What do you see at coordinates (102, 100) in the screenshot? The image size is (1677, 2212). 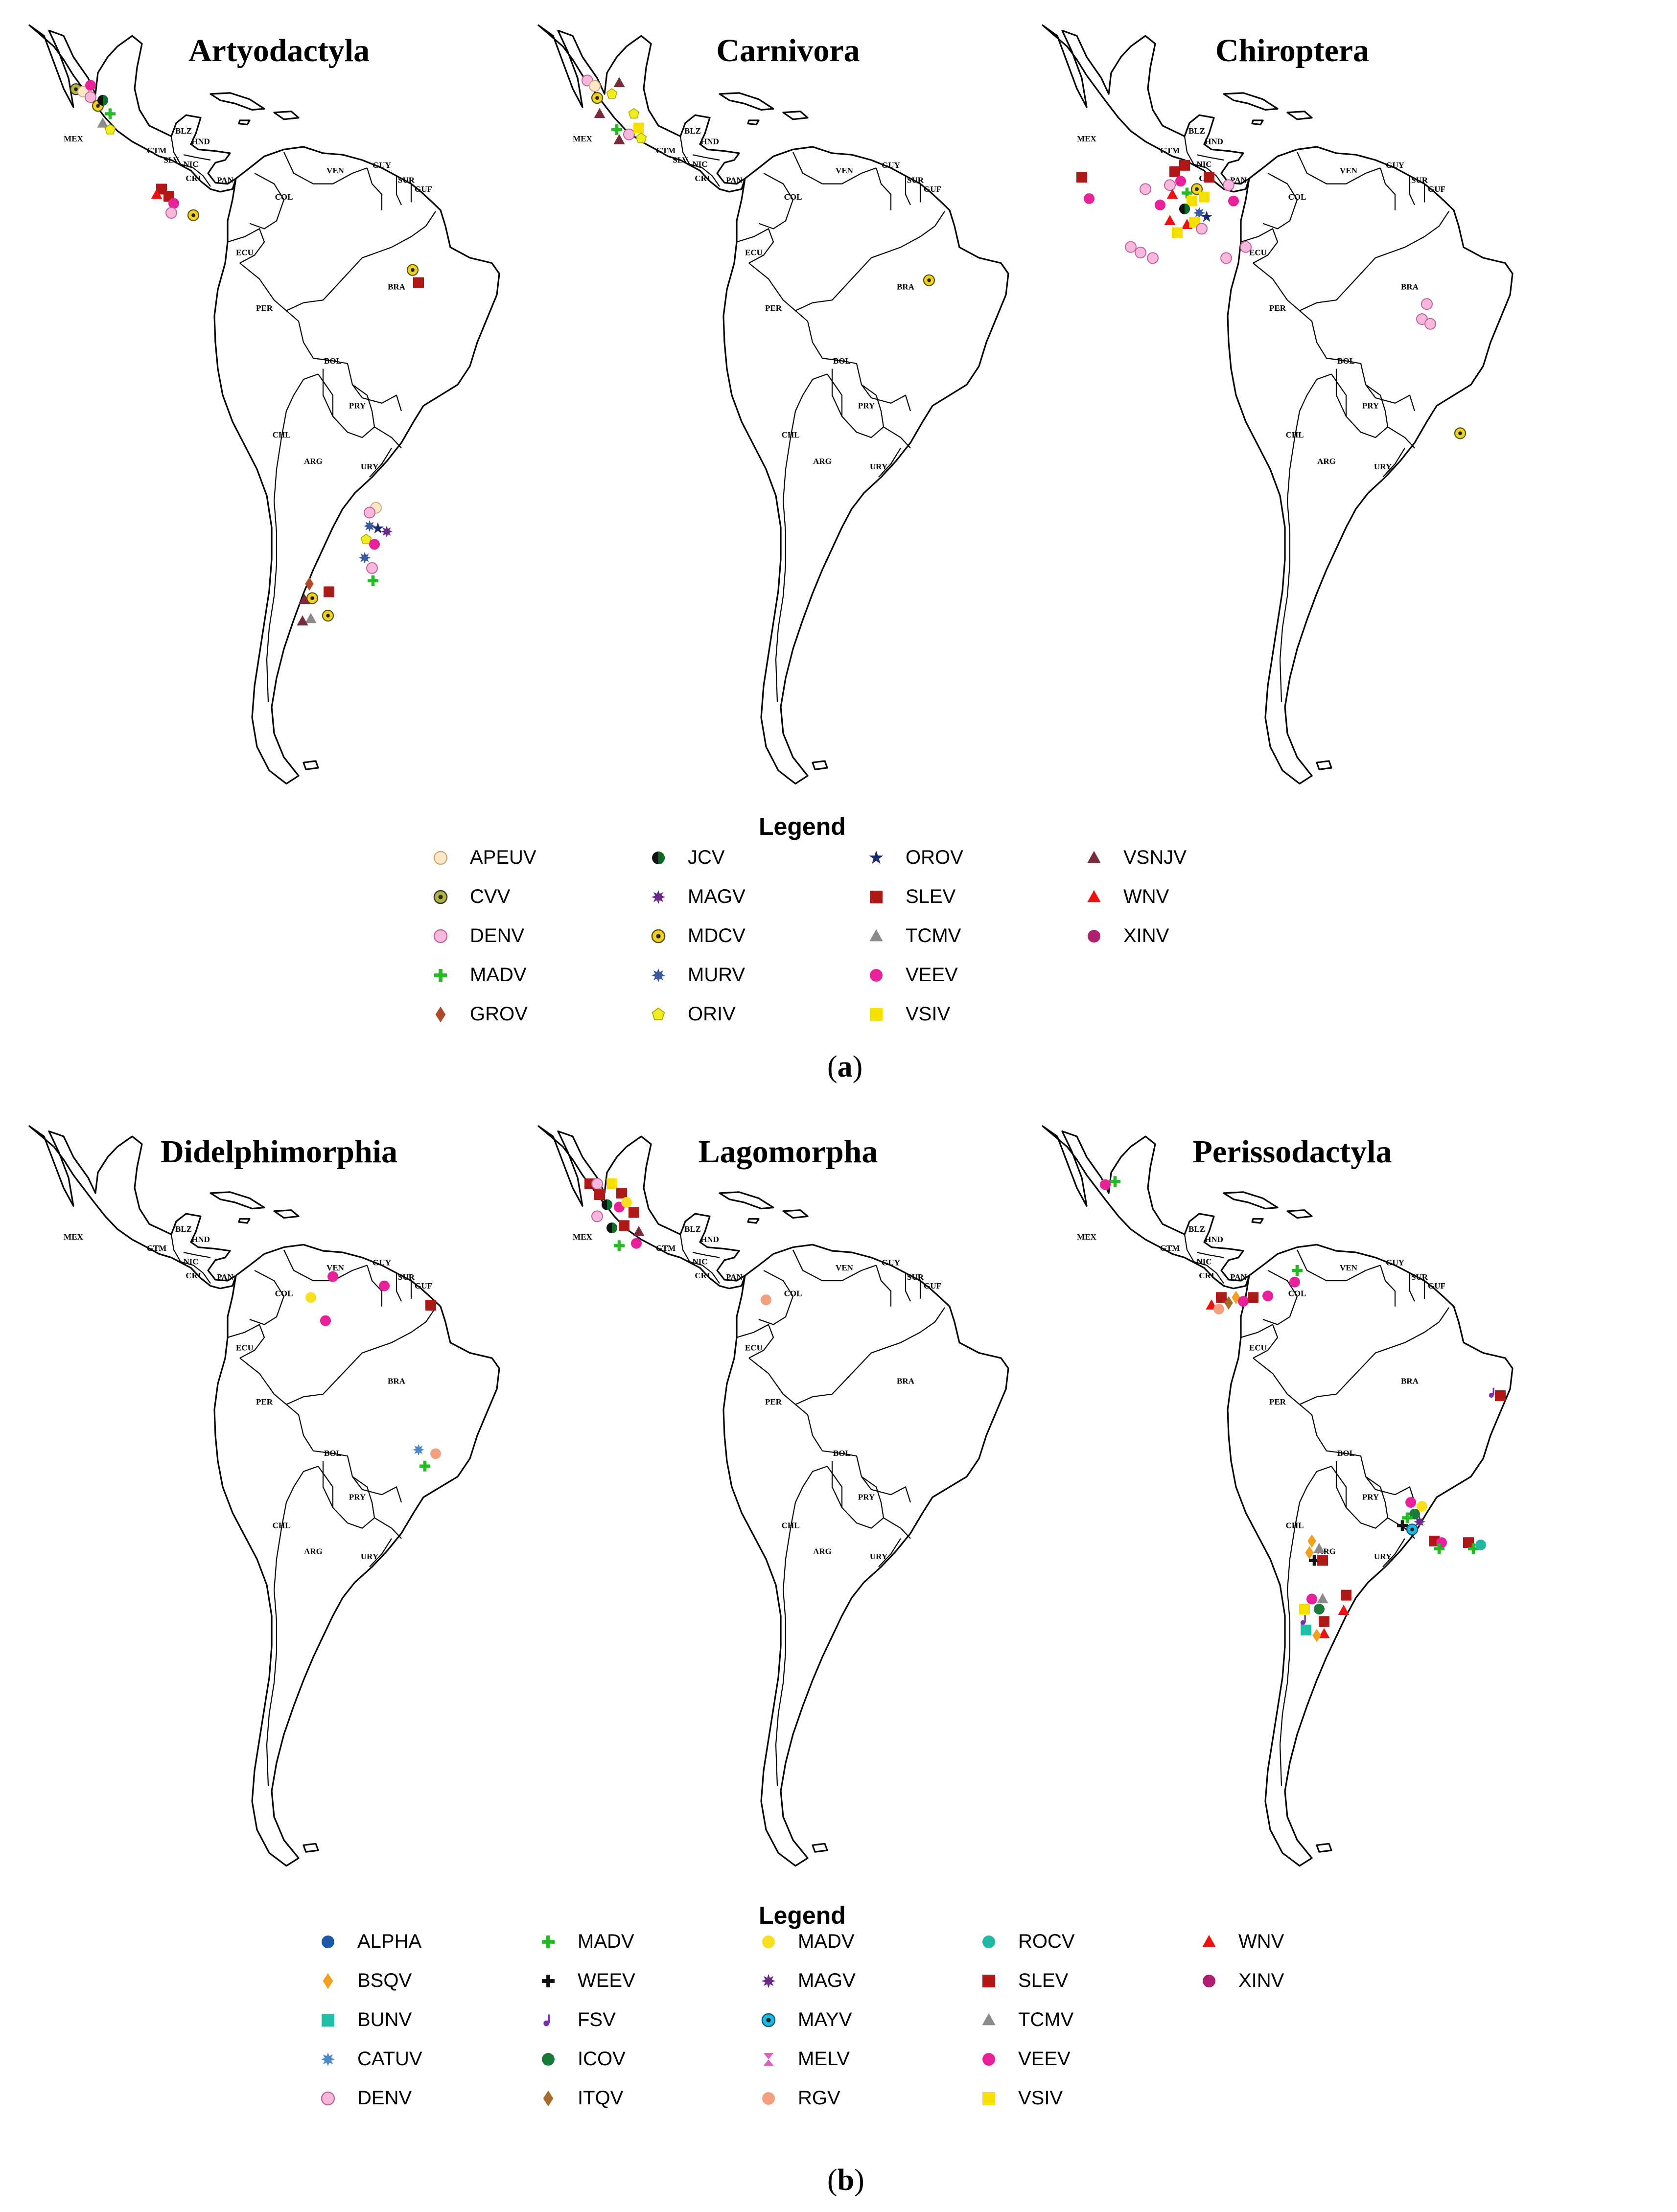 I see `point-jcv` at bounding box center [102, 100].